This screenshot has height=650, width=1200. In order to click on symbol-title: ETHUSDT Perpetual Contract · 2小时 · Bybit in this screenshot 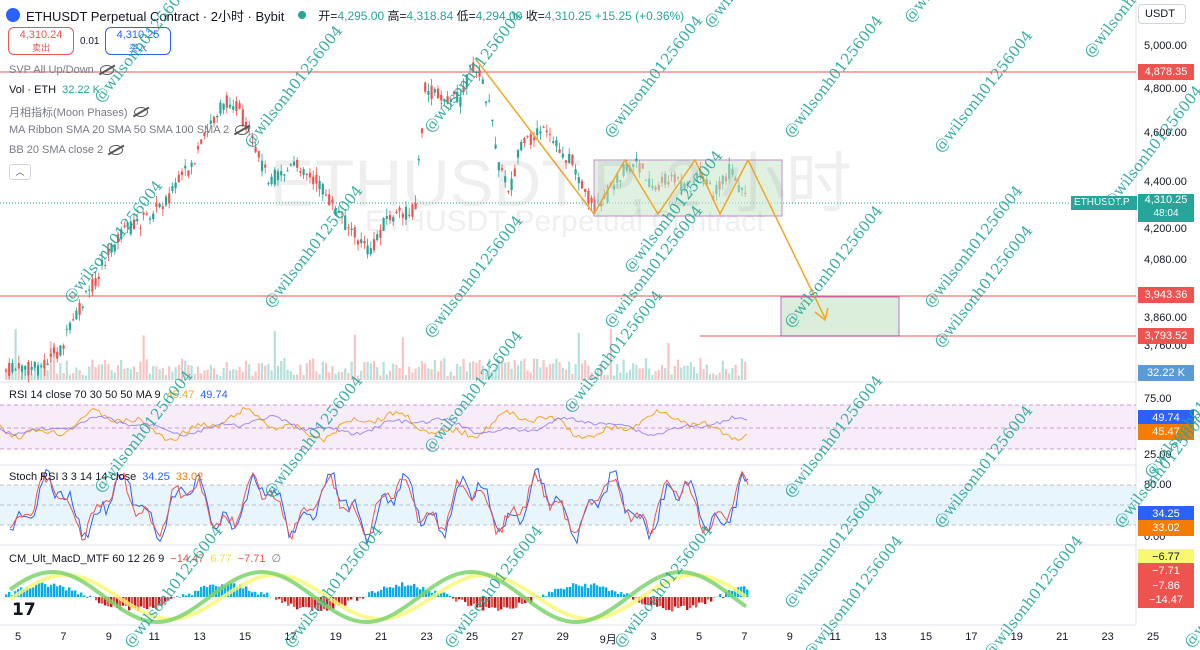, I will do `click(155, 16)`.